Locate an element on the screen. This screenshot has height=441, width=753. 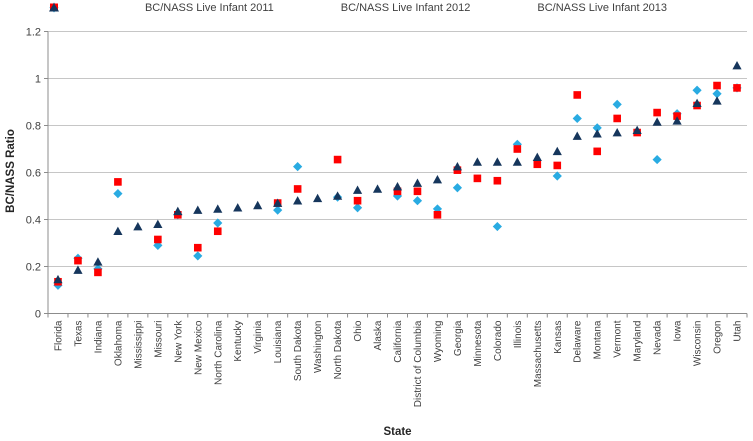
y-axis-tick-label: 1 is located at coordinates (38, 80).